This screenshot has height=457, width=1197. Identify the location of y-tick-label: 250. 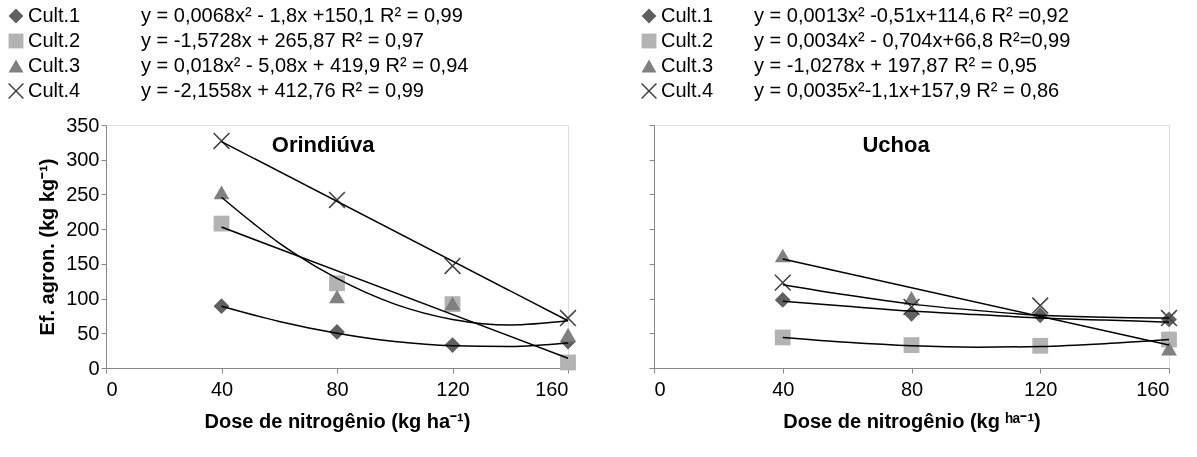
(83, 193).